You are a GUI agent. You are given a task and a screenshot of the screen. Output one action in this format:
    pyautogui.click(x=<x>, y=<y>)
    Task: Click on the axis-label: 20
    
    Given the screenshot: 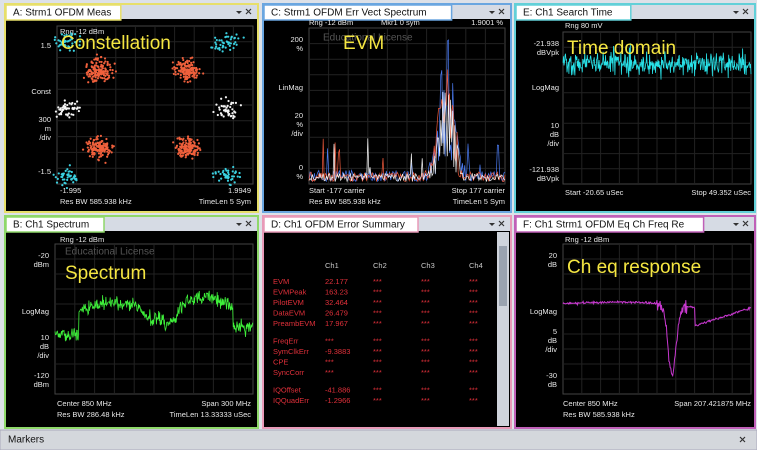 What is the action you would take?
    pyautogui.click(x=299, y=115)
    